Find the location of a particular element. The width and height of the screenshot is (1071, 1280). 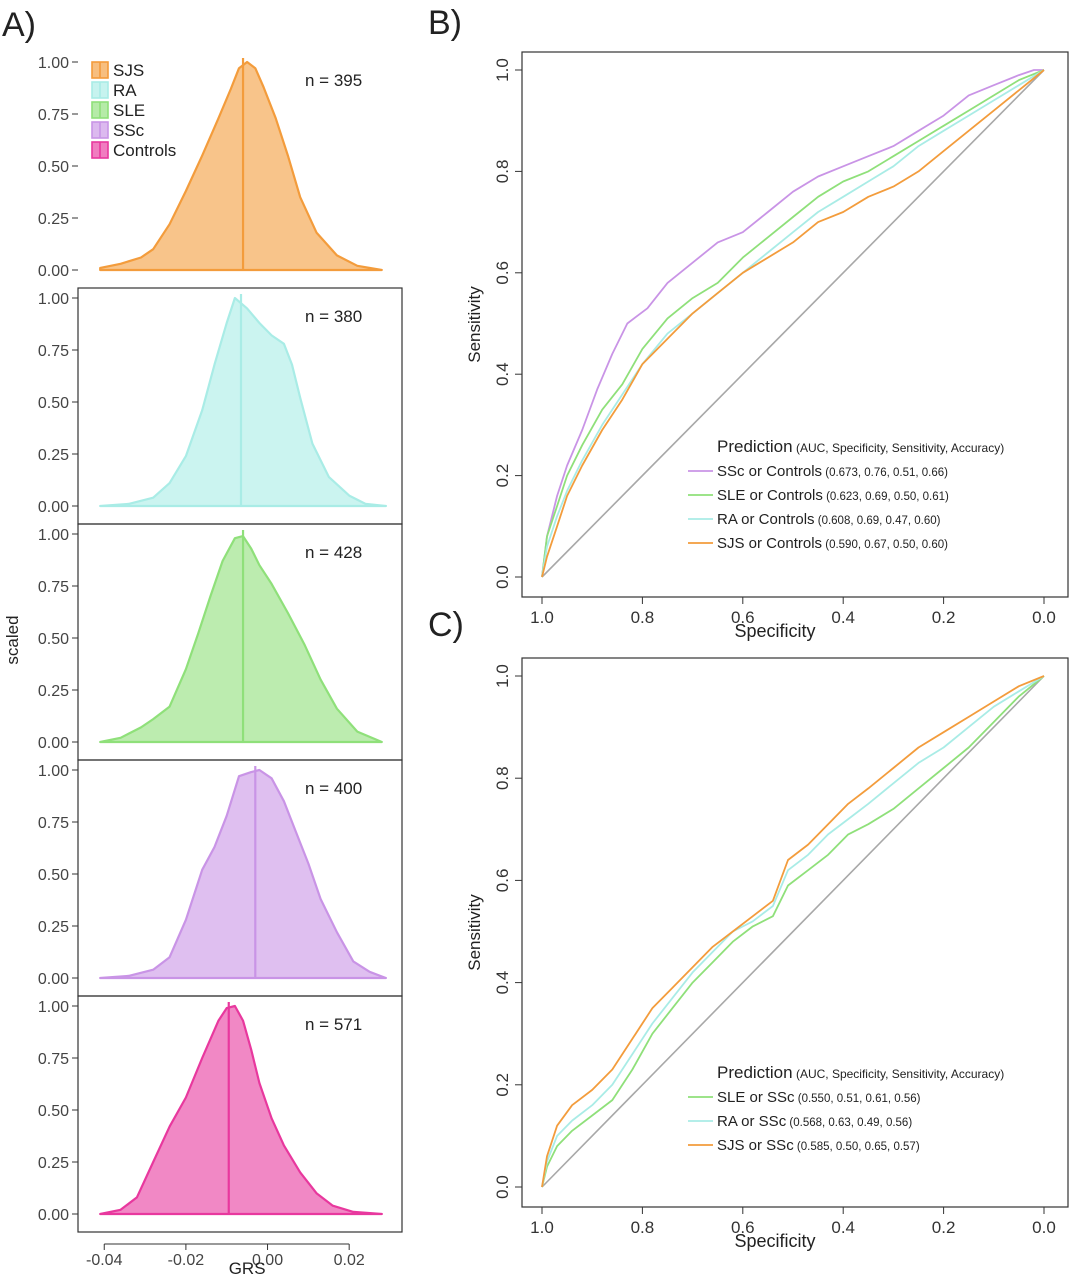

facet-sjs: n = 395 0.00 0.25 0.50 0.75 1.00 is located at coordinates (210, 167).